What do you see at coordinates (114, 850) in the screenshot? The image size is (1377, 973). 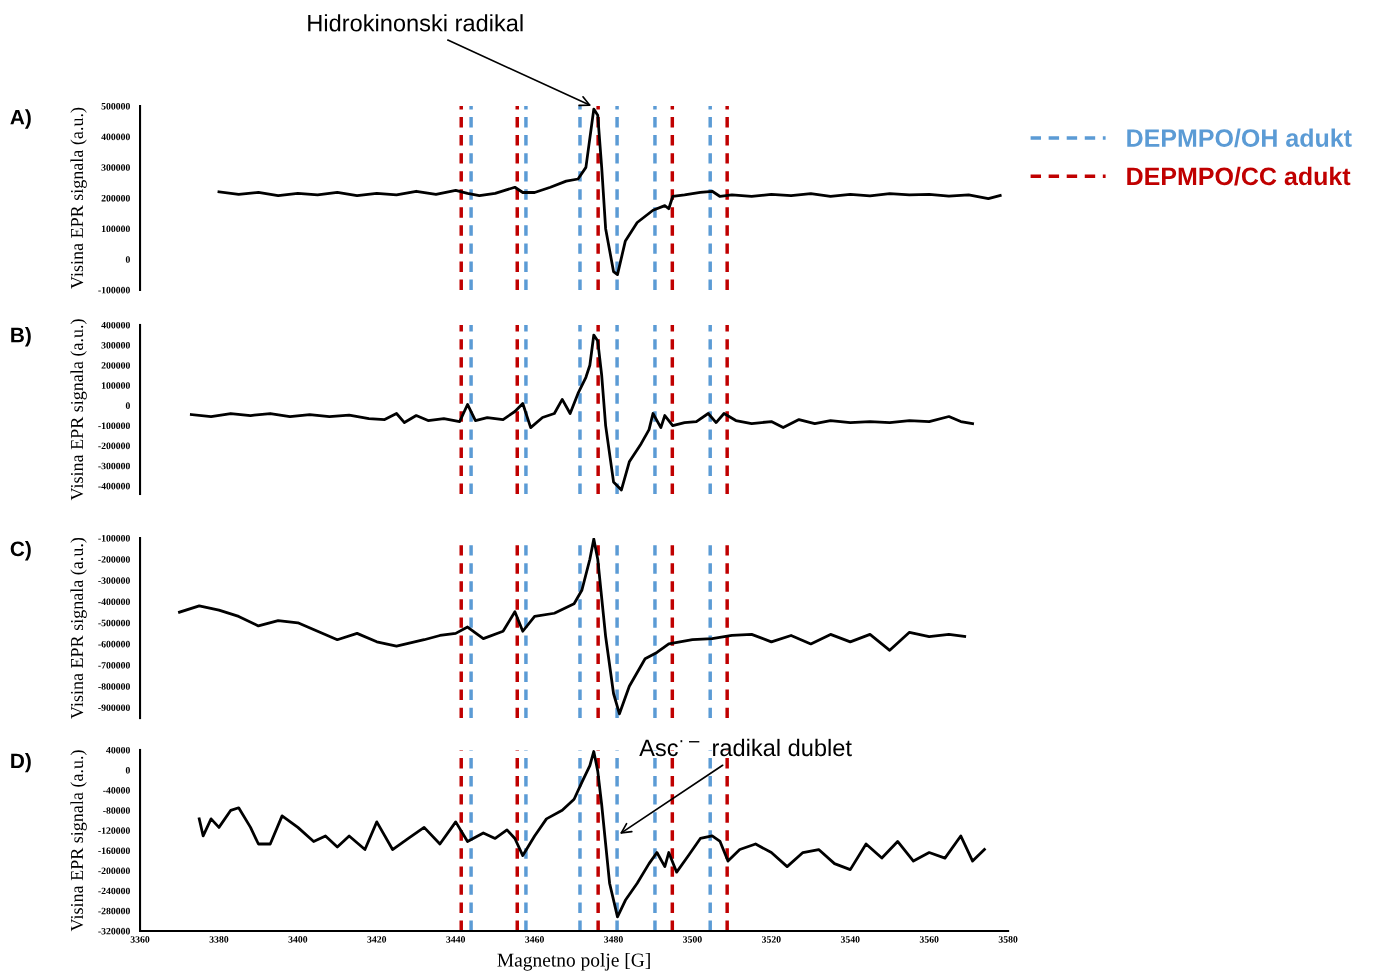 I see `y-tick-label: -160000` at bounding box center [114, 850].